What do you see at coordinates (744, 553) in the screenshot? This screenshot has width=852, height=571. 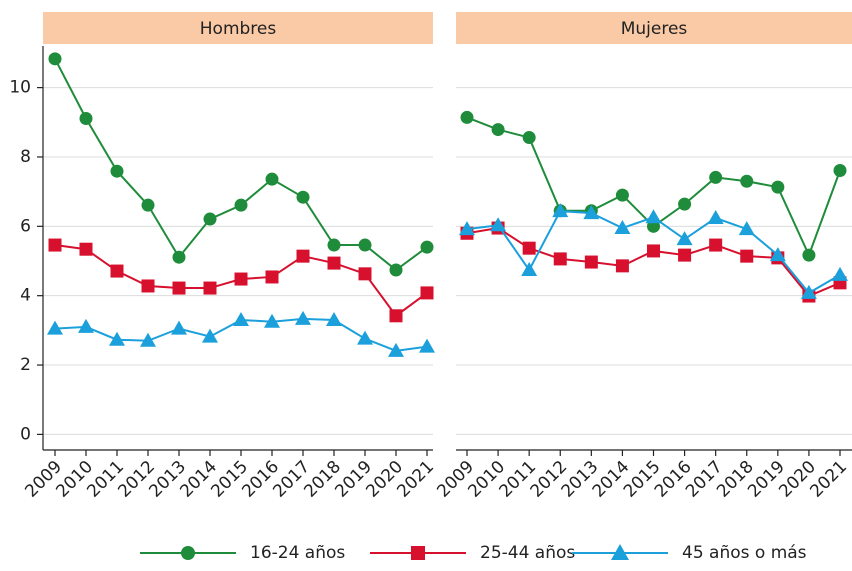 I see `legend-label: 45 años o más` at bounding box center [744, 553].